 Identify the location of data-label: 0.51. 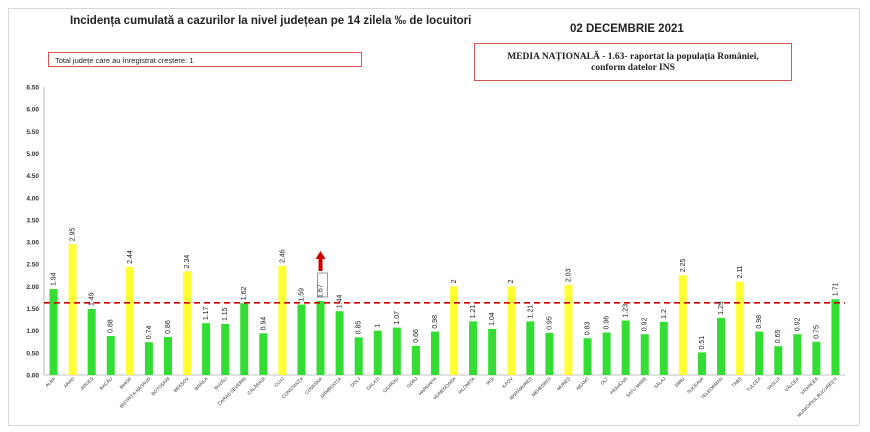
(702, 343).